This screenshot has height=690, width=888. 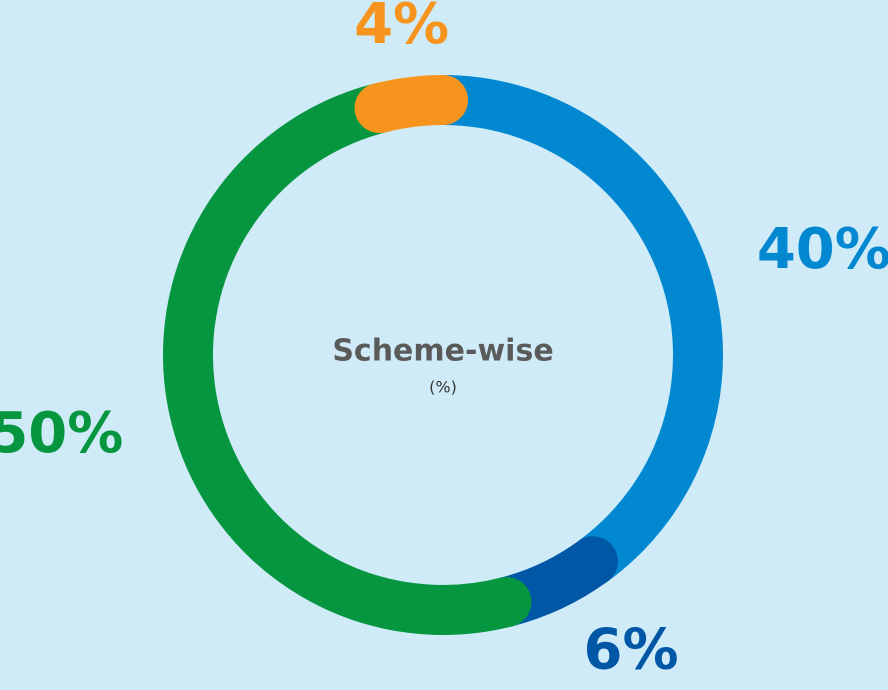 I want to click on donut-segment, so click(x=411, y=104).